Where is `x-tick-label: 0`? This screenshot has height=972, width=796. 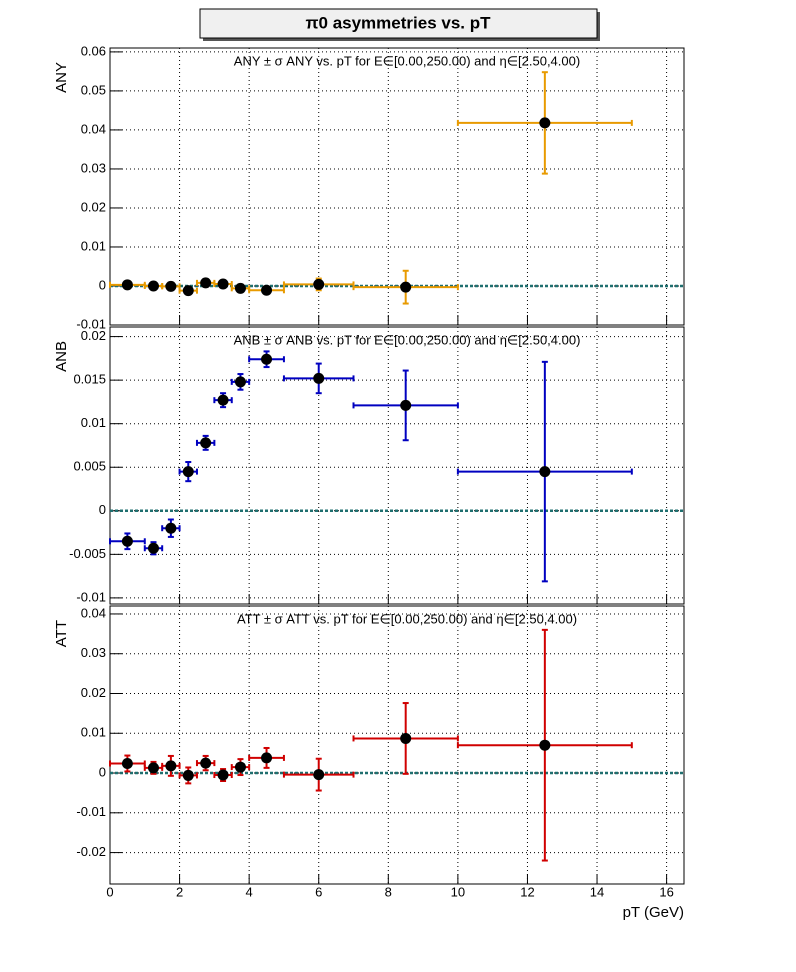
x-tick-label: 0 is located at coordinates (109, 891).